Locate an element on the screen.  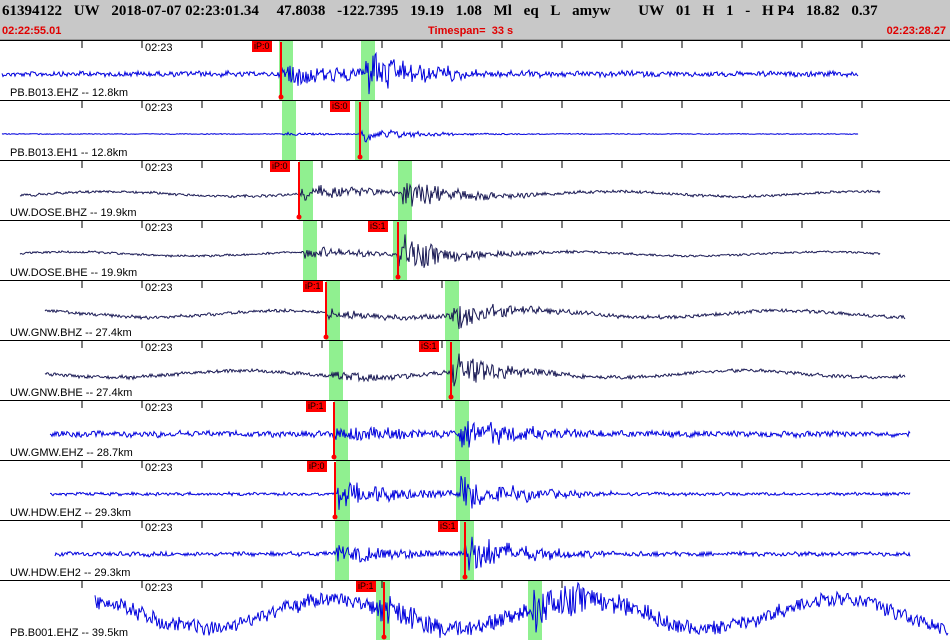
source-network: UW is located at coordinates (651, 11).